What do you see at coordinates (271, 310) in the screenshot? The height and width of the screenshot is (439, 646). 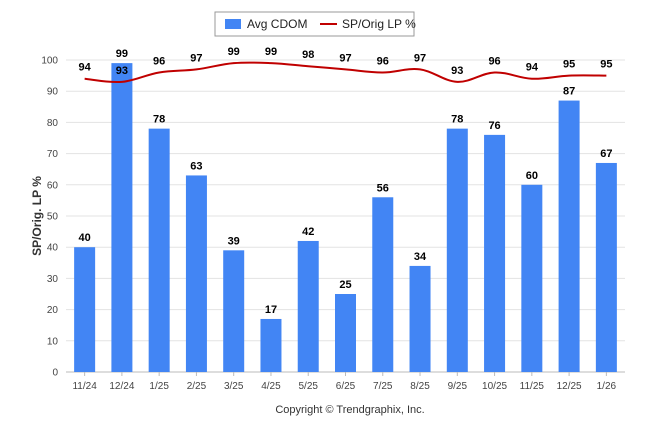 I see `bar-data-label: 17` at bounding box center [271, 310].